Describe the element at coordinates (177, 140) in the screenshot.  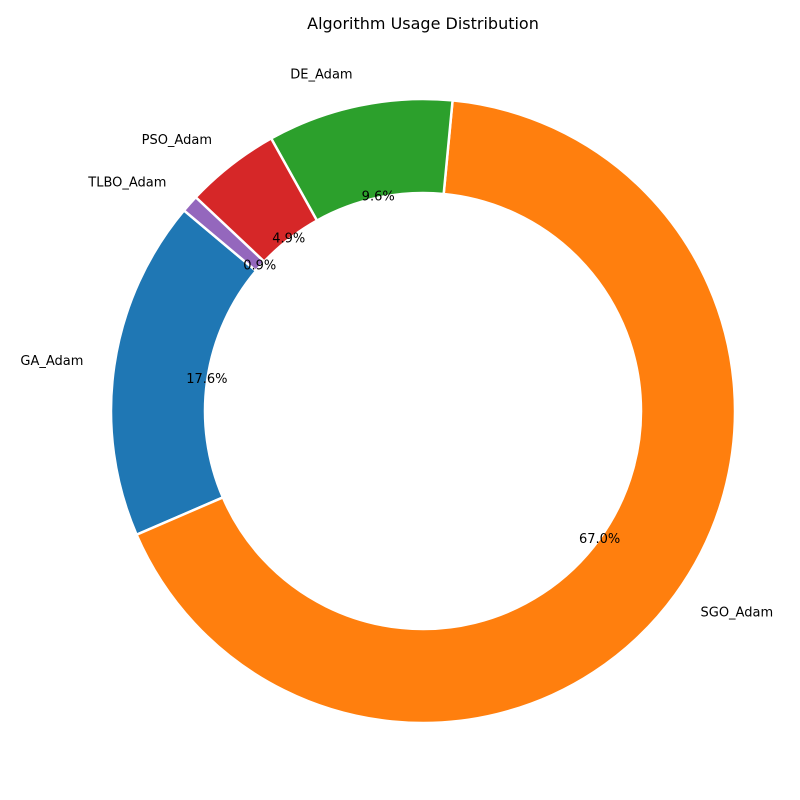
I see `slice-label: PSO_Adam` at that location.